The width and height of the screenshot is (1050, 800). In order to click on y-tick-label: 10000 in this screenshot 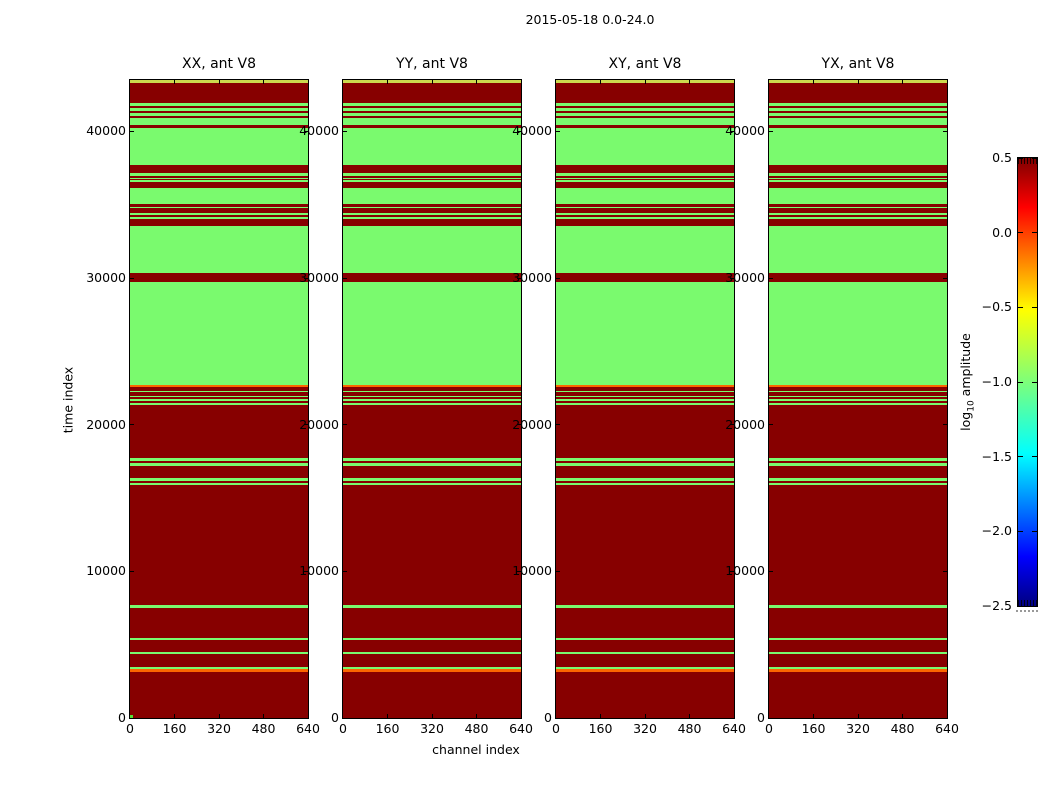, I will do `click(745, 571)`.